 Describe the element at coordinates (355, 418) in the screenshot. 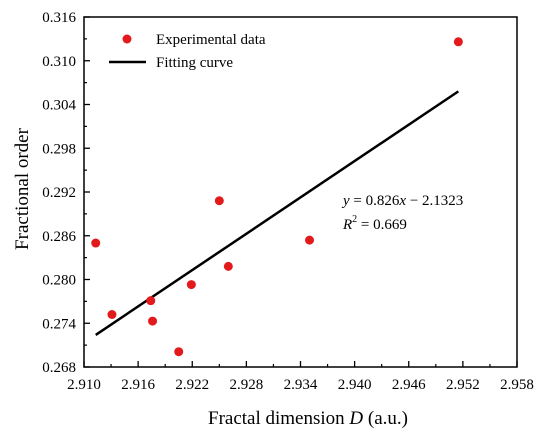

I see `x-axis-label-var: D` at that location.